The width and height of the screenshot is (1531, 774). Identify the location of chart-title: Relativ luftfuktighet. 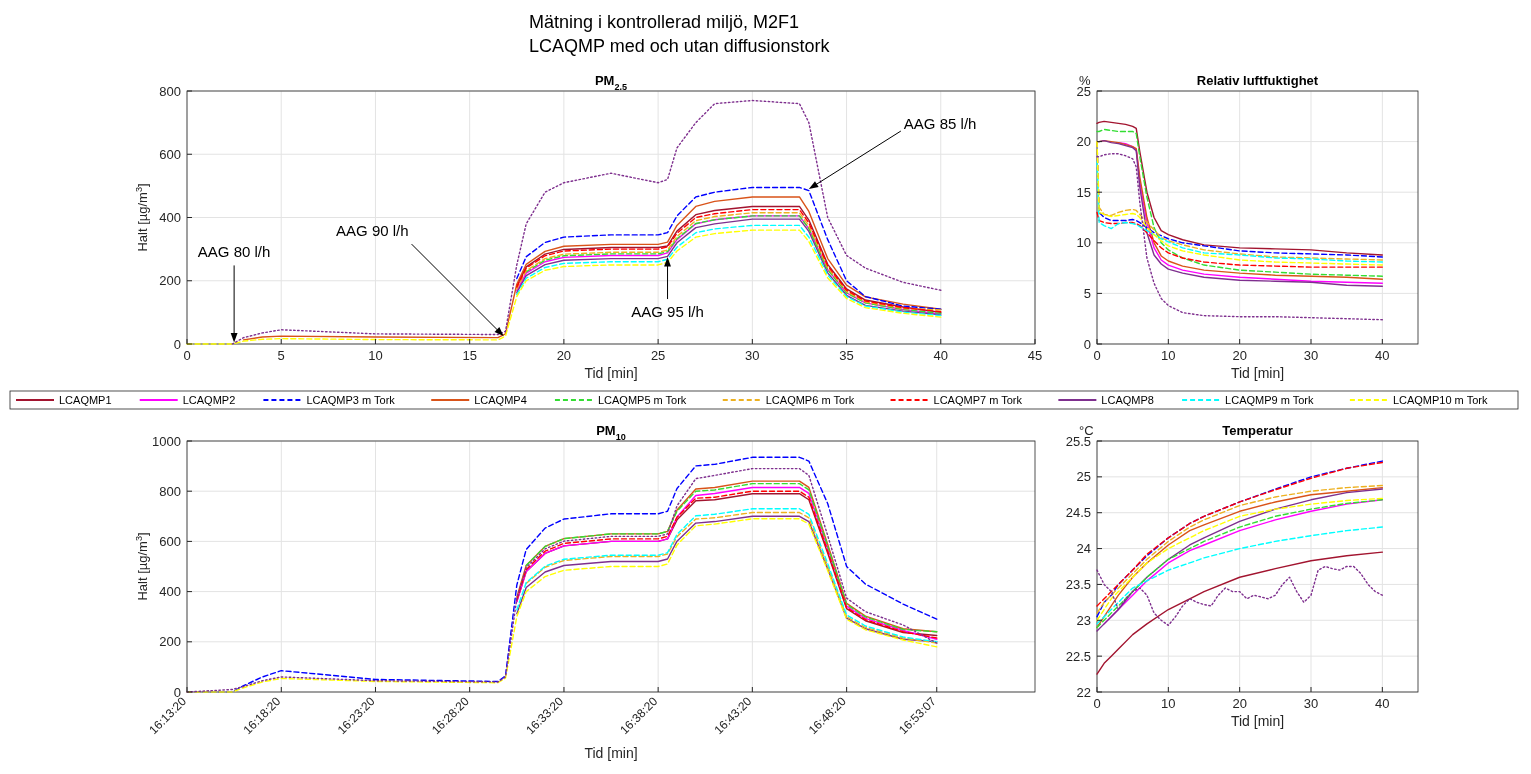
(1257, 80).